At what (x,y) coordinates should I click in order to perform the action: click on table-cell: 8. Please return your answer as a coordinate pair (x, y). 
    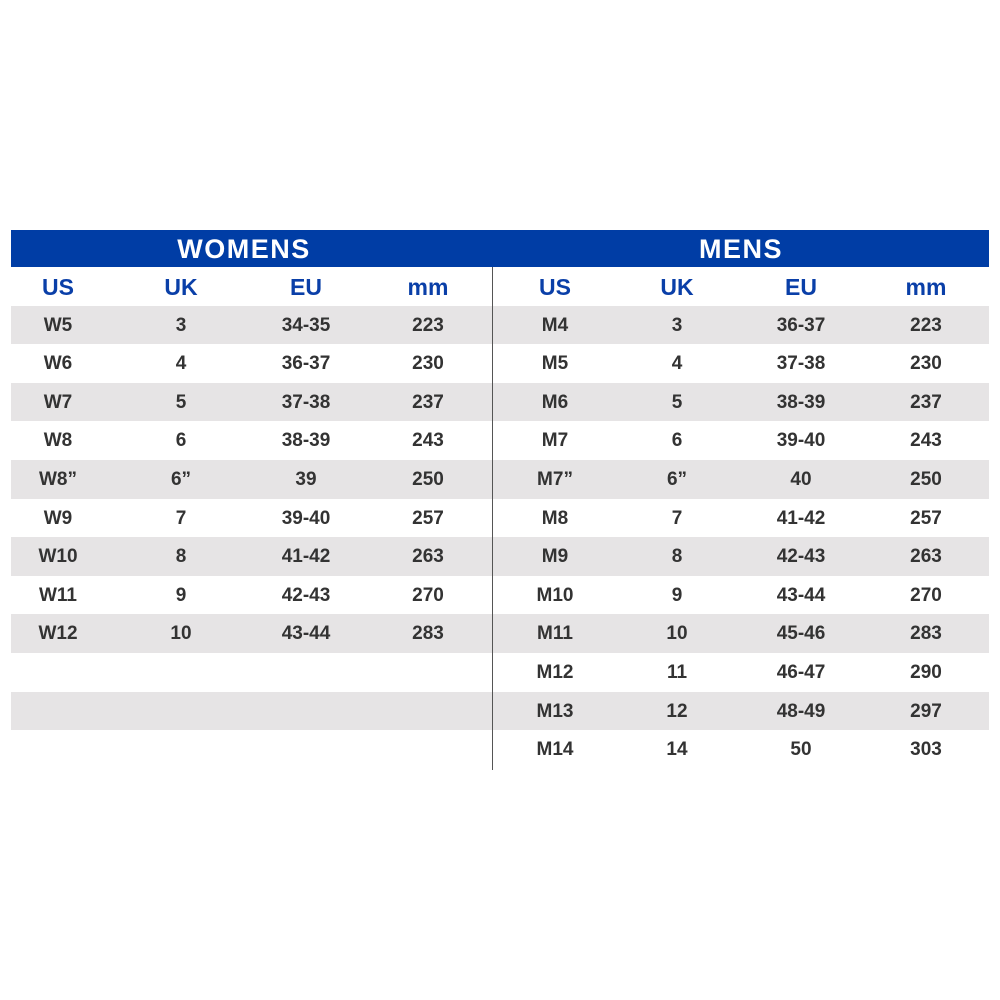
    Looking at the image, I should click on (181, 557).